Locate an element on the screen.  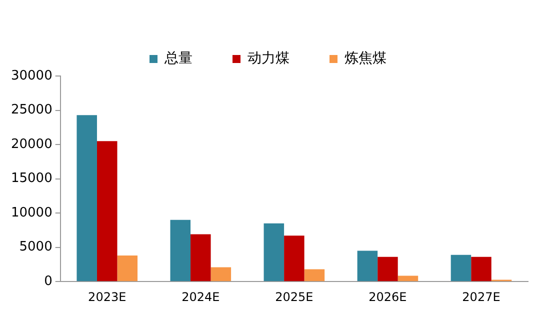
legend-label: 总量 is located at coordinates (178, 58).